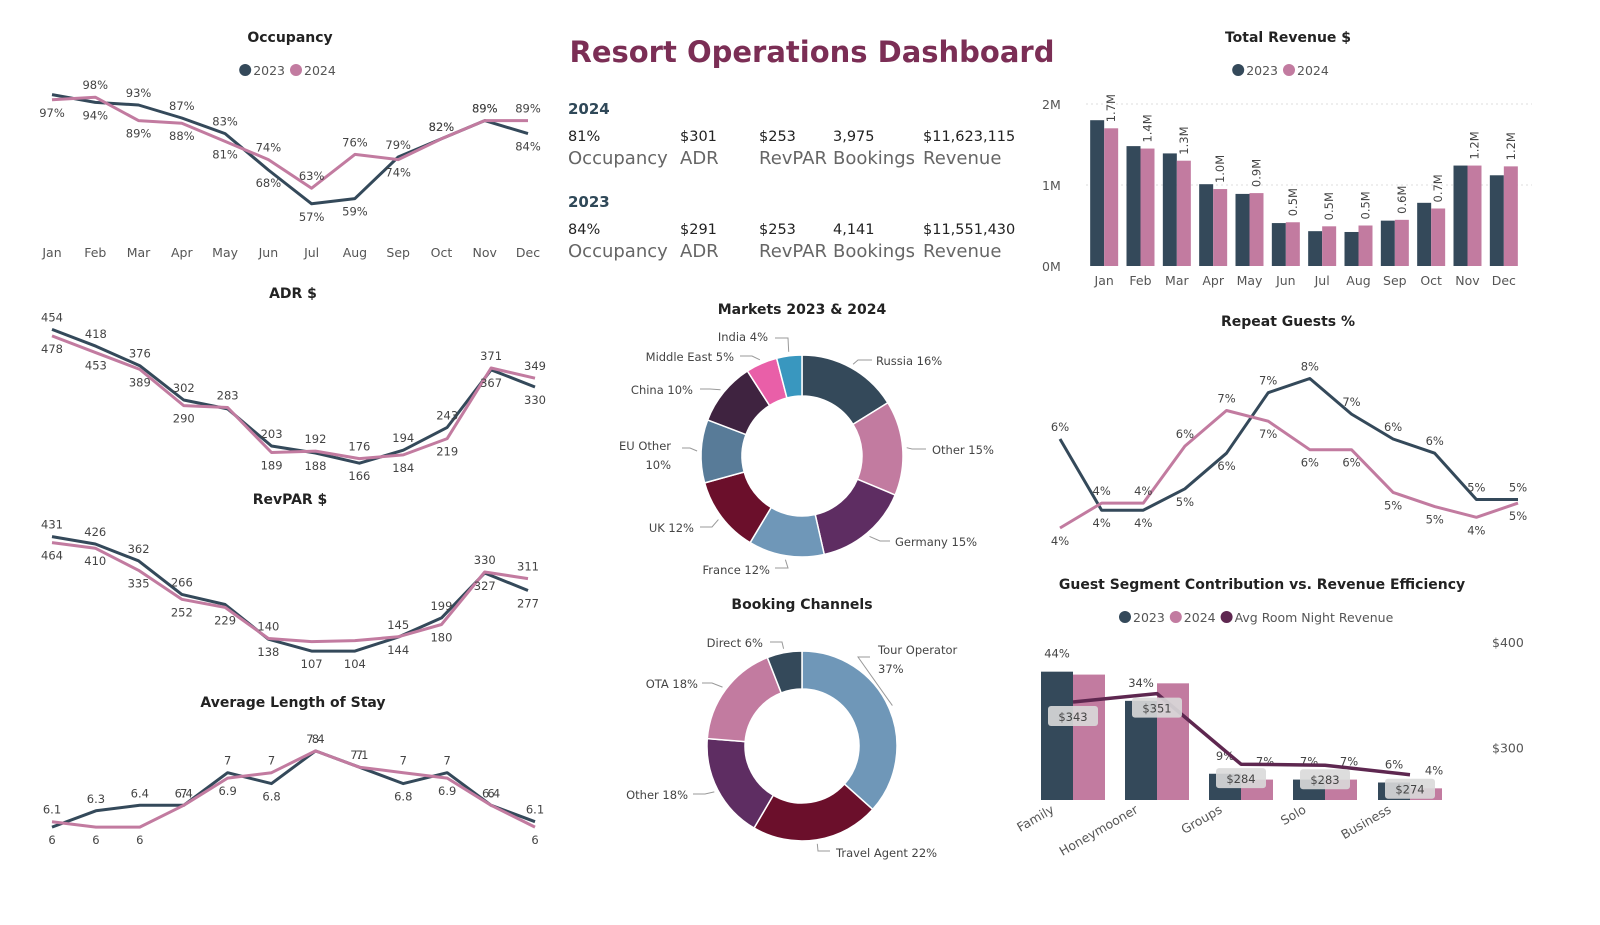 The width and height of the screenshot is (1600, 925). Describe the element at coordinates (743, 337) in the screenshot. I see `slice-label: India 4%` at that location.